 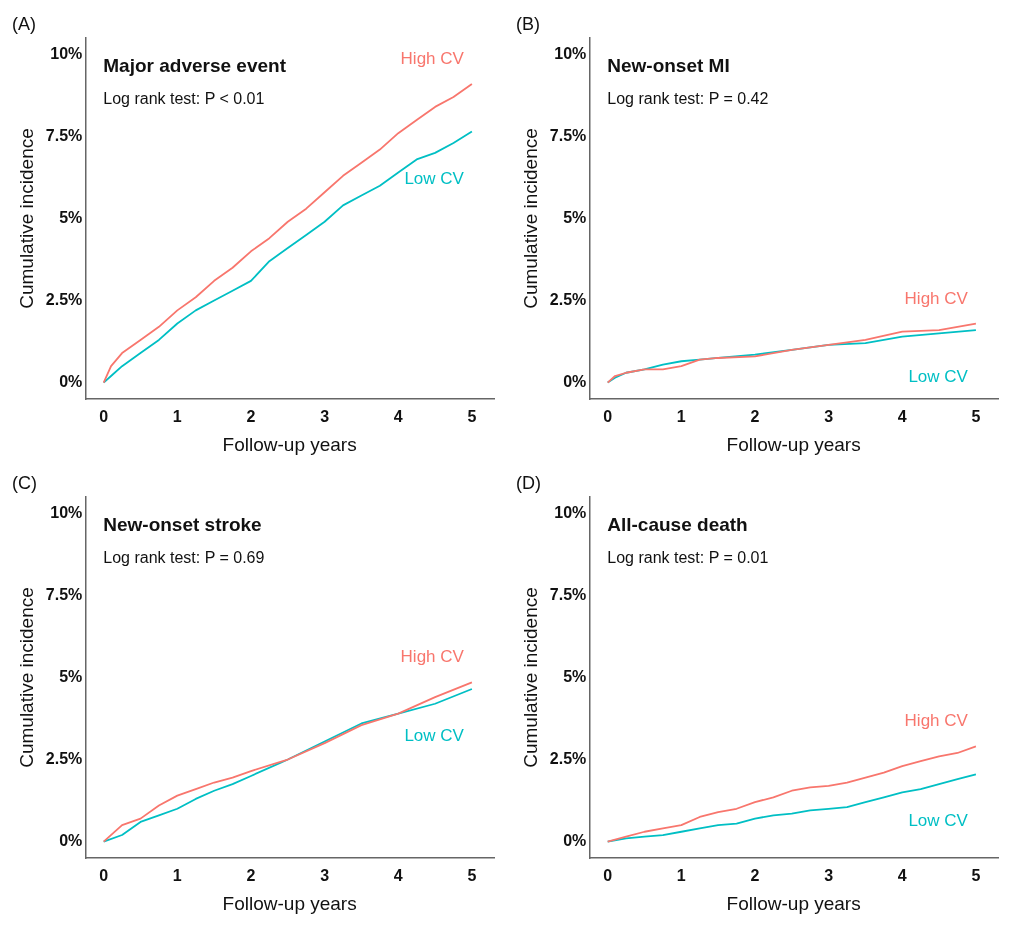 What do you see at coordinates (184, 557) in the screenshot?
I see `annotation: Log rank test: P = 0.69` at bounding box center [184, 557].